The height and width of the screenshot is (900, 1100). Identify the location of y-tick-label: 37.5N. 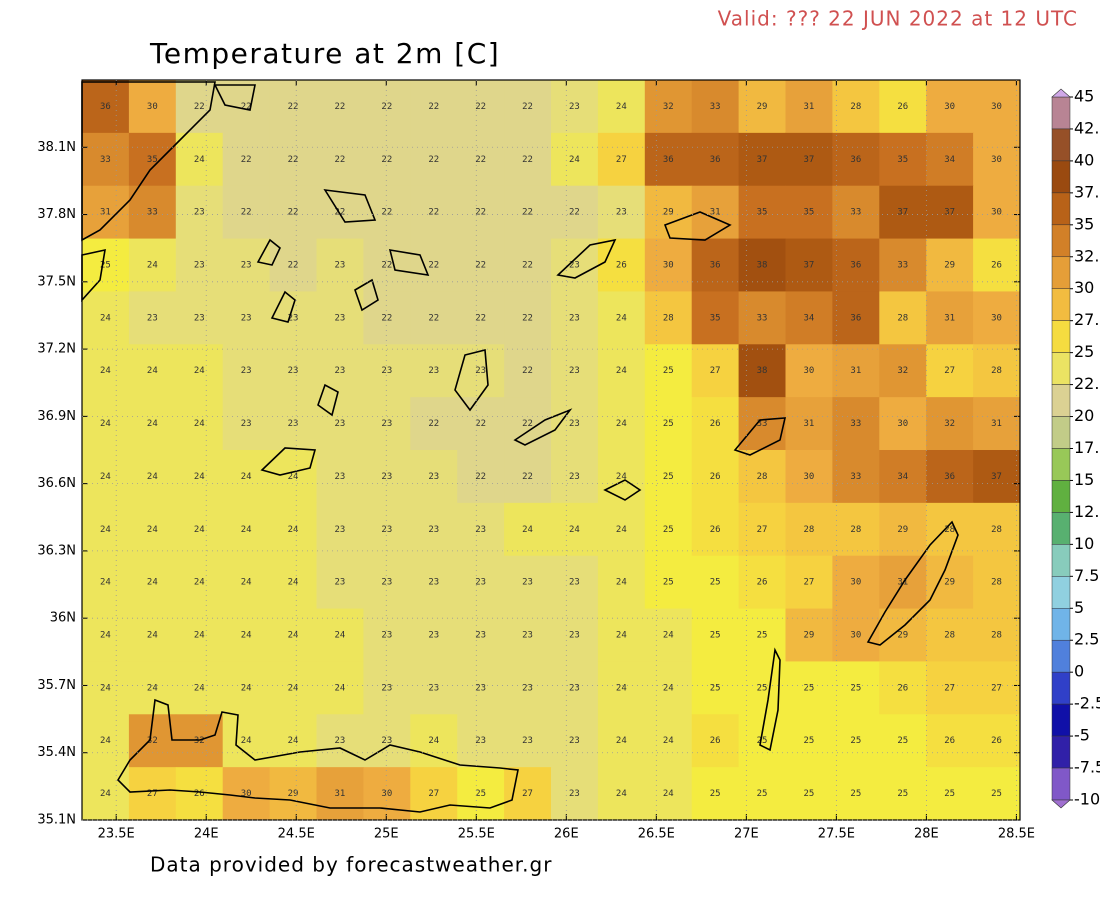
(56, 281).